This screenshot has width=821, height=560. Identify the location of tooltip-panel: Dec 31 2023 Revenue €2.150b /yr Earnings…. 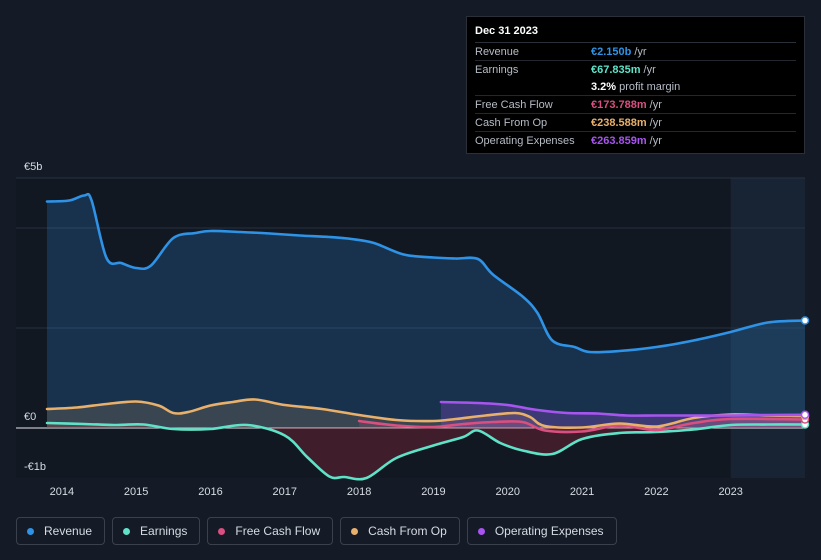
(635, 85).